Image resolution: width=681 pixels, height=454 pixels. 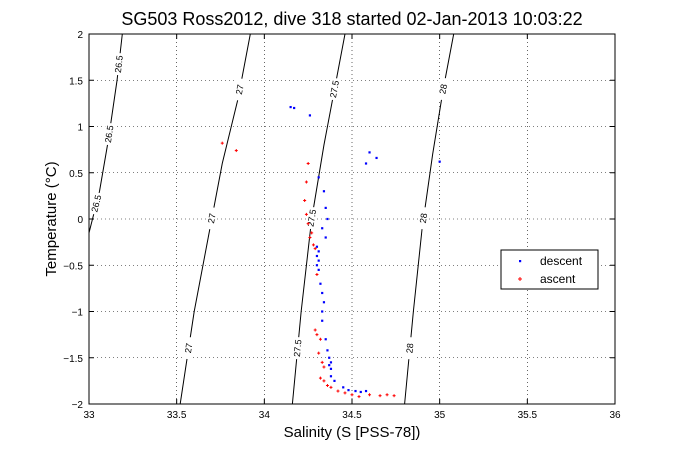 What do you see at coordinates (73, 359) in the screenshot?
I see `y-tick-label: −1.5` at bounding box center [73, 359].